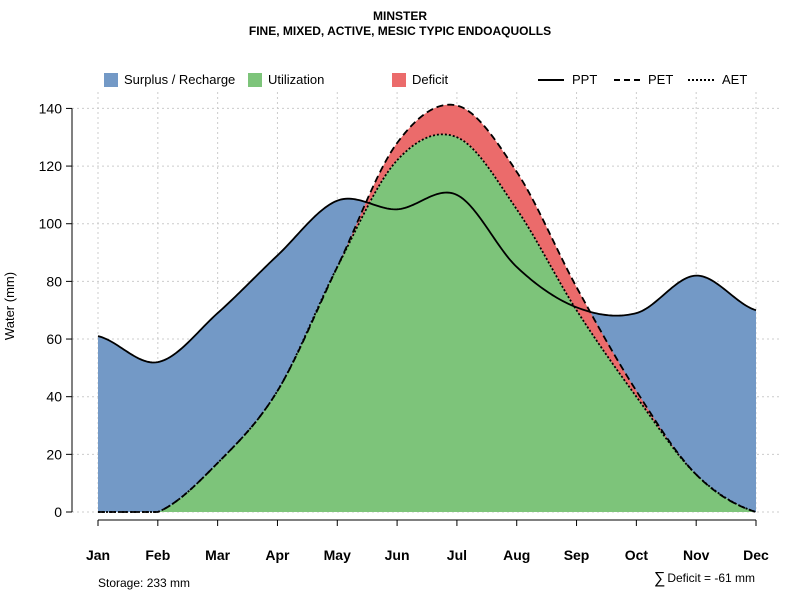 This screenshot has width=800, height=600. What do you see at coordinates (397, 555) in the screenshot?
I see `x-tick-label: Jun` at bounding box center [397, 555].